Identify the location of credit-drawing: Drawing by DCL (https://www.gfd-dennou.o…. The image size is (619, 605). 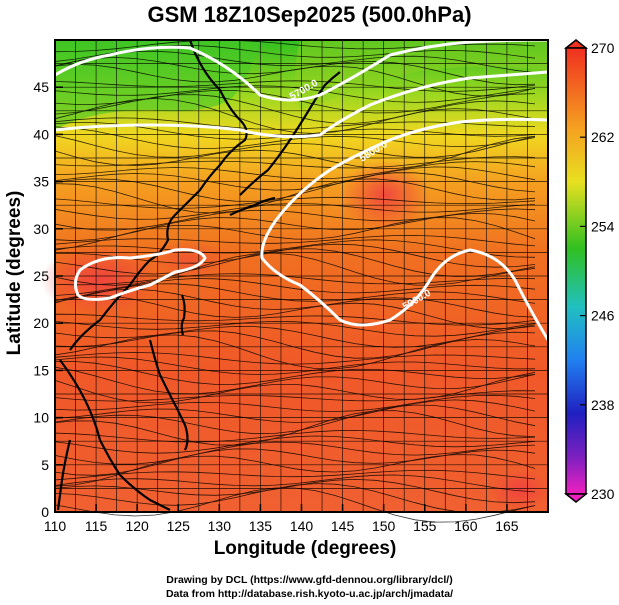
(309, 580).